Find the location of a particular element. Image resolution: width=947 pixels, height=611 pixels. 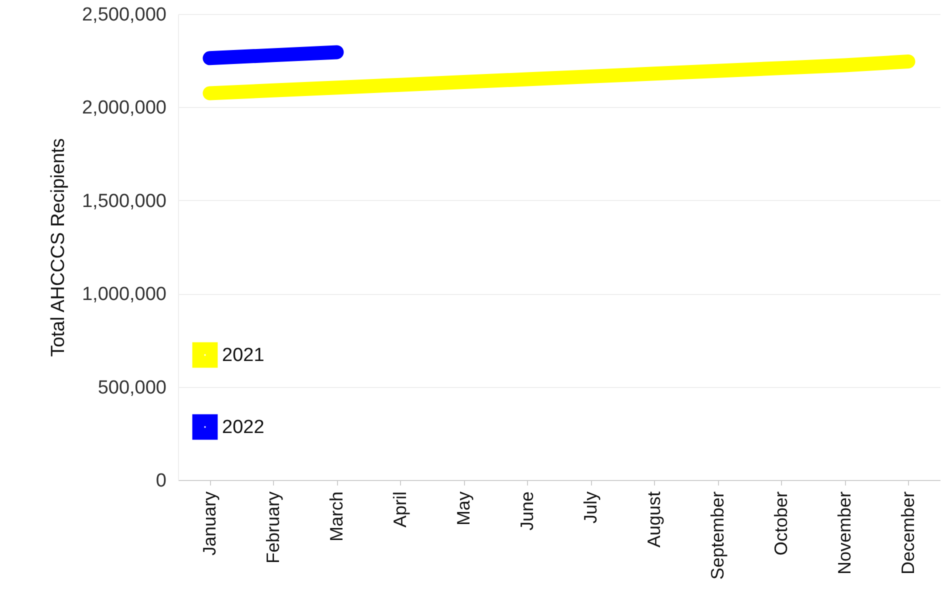

x-tick-label: September is located at coordinates (717, 536).